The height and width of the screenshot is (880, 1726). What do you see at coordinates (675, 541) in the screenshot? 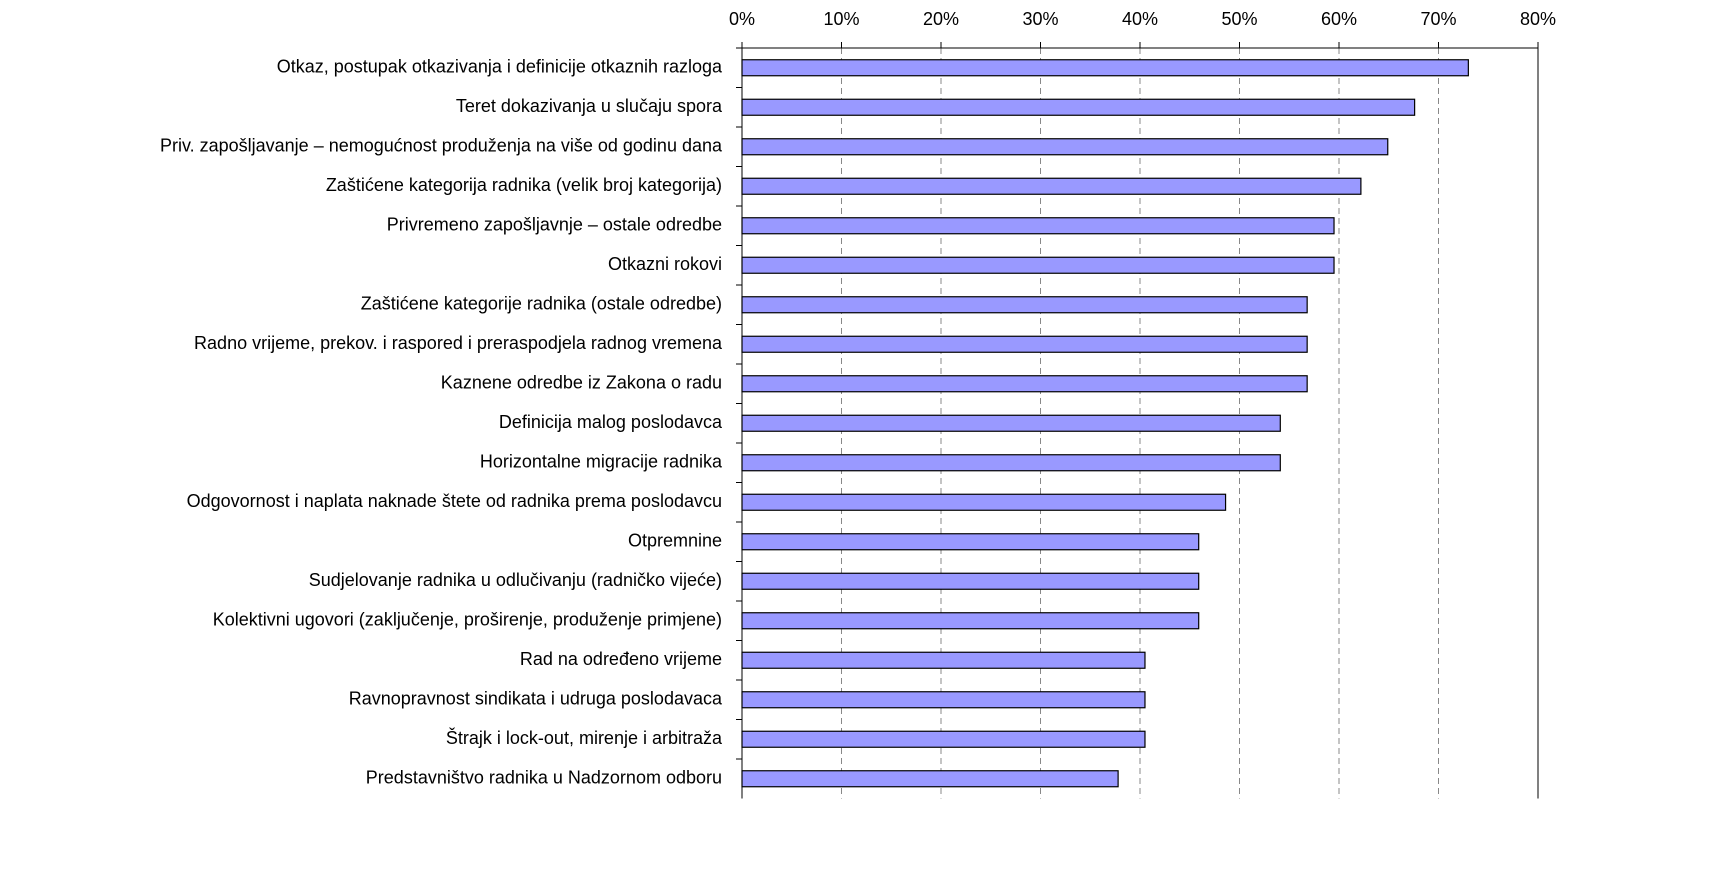
I see `y-tick-label: Otpremnine` at bounding box center [675, 541].